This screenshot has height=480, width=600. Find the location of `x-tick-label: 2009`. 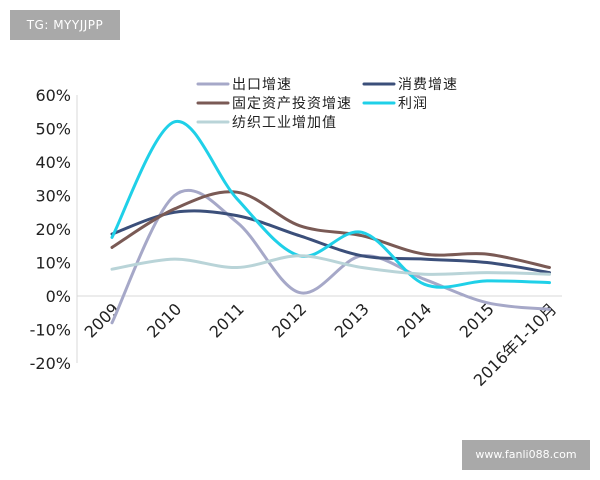

x-tick-label: 2009 is located at coordinates (102, 320).